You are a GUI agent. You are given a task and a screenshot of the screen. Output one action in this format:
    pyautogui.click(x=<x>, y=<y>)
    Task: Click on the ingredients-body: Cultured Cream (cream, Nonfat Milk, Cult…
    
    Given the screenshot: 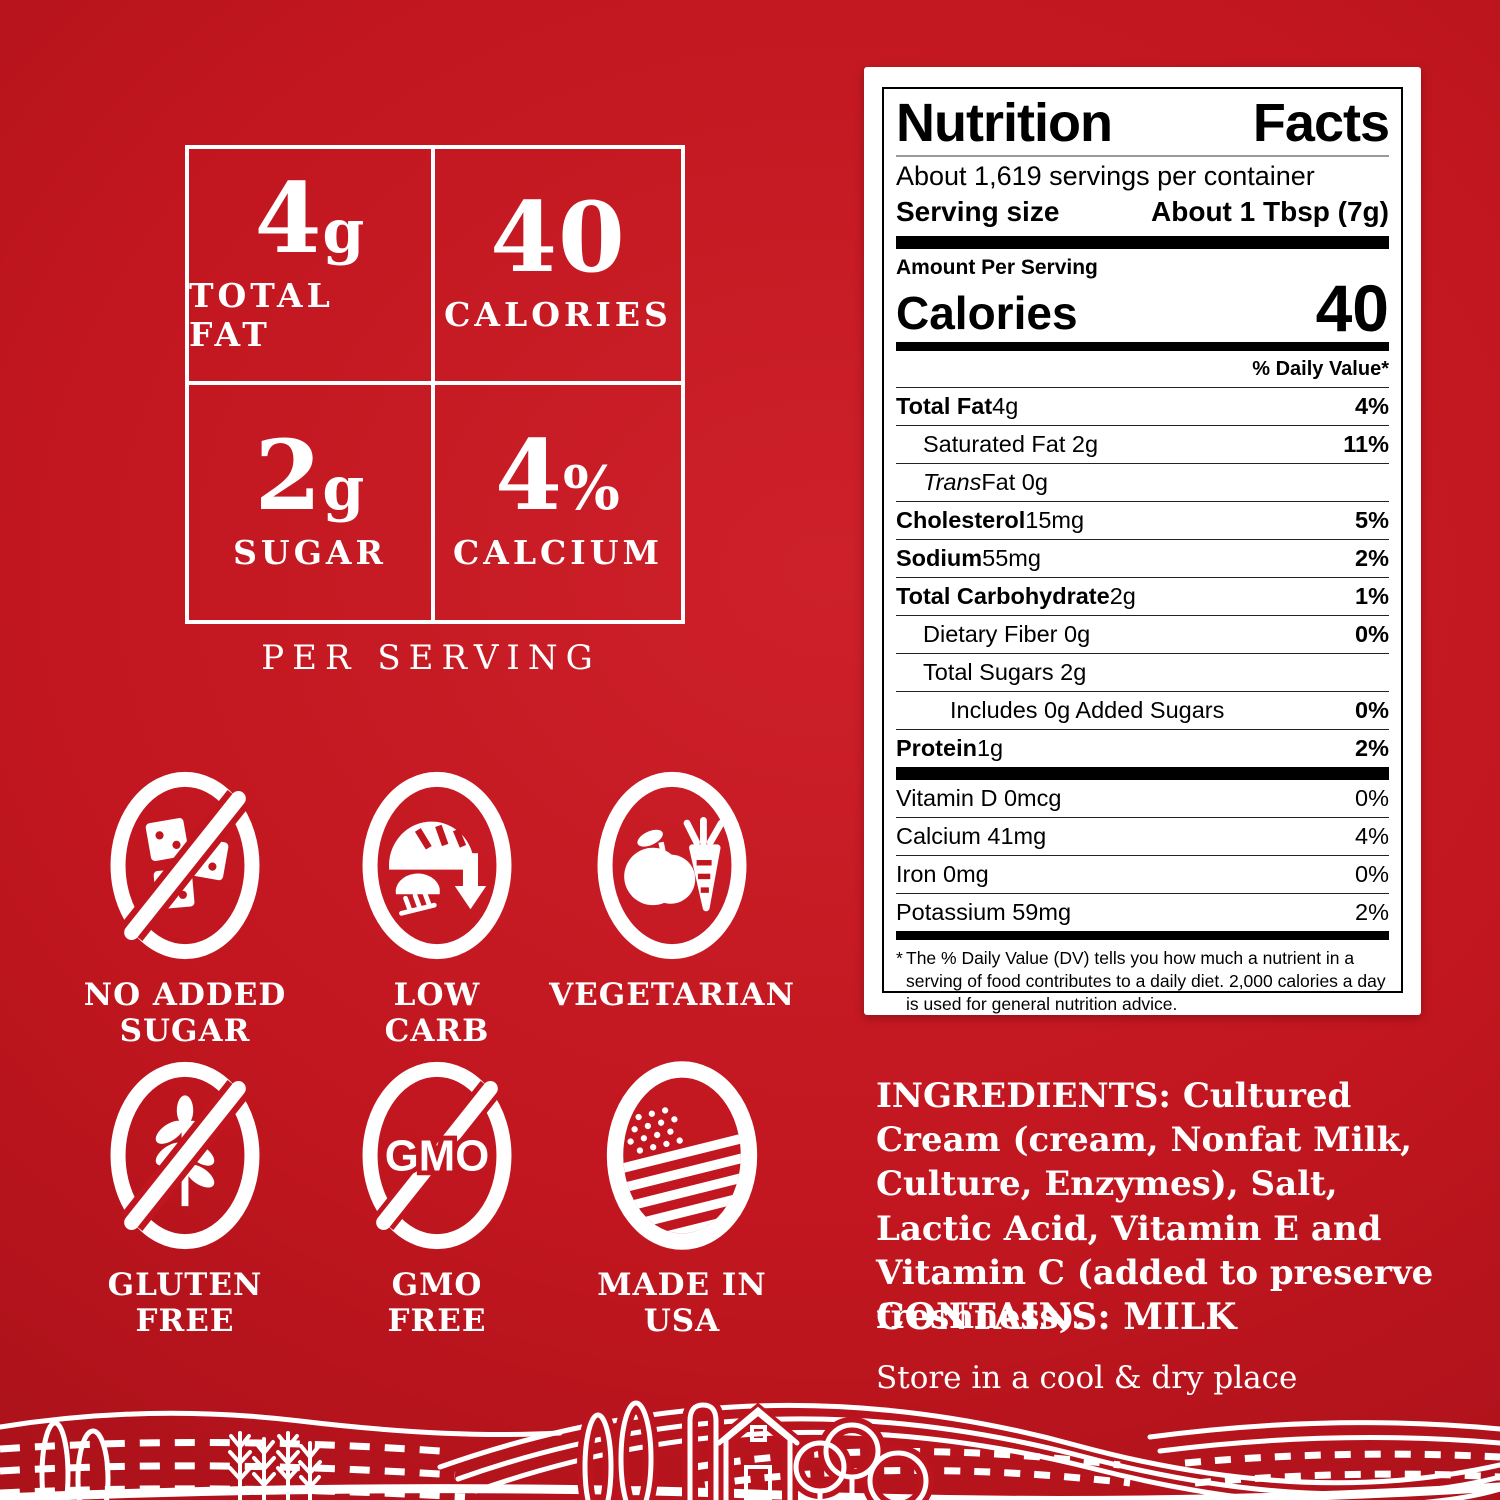 What is the action you would take?
    pyautogui.click(x=1155, y=1206)
    